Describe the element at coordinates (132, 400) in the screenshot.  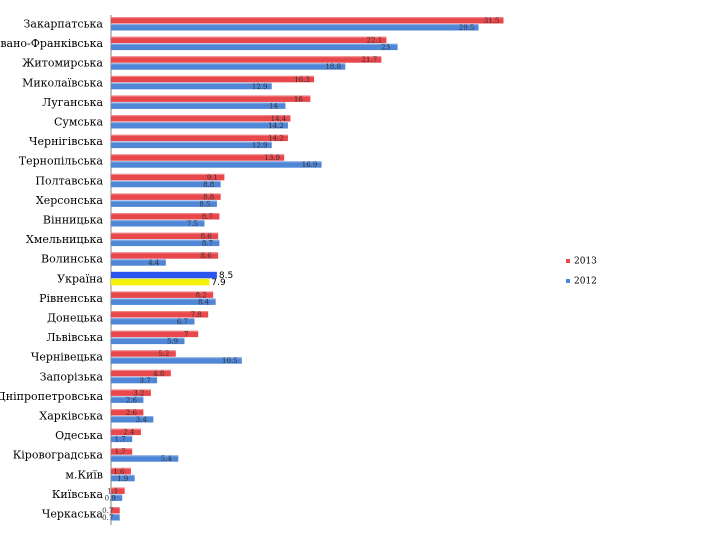
I see `data-label-2012: 2.6` at that location.